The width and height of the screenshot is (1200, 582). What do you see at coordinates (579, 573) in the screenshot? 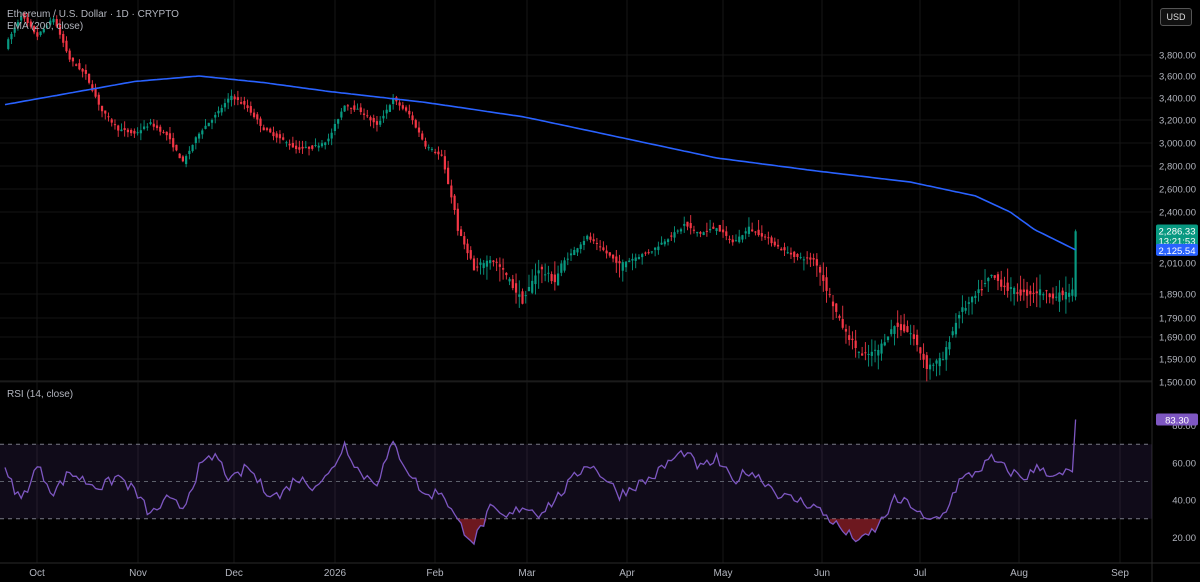
I see `time-axis-labels: Oct Nov Dec 2026 Feb Mar Apr May Jun Jul Aug Sep` at bounding box center [579, 573].